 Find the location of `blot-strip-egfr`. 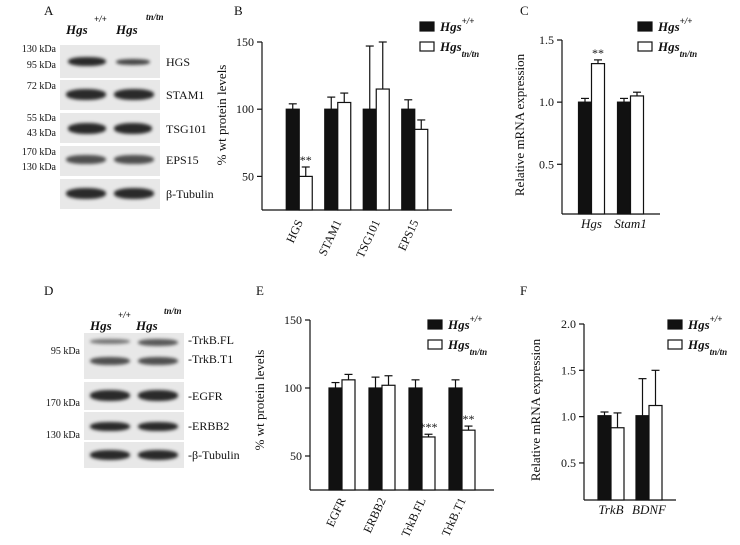

blot-strip-egfr is located at coordinates (134, 396).